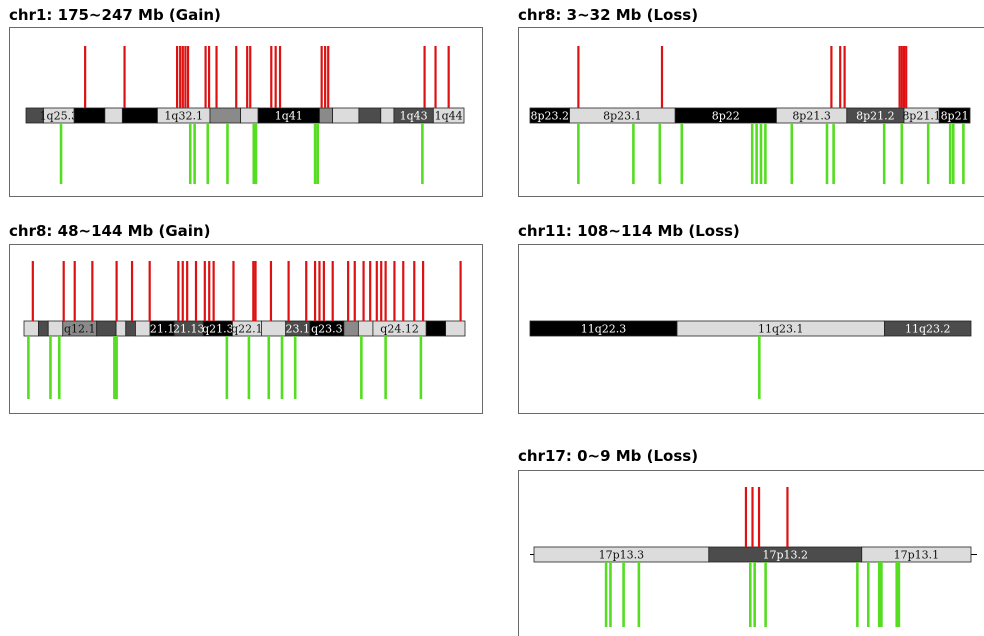 The image size is (984, 636). I want to click on ideogram-panel-chr11: 11q22.3 11q23.1 11q23.2, so click(751, 329).